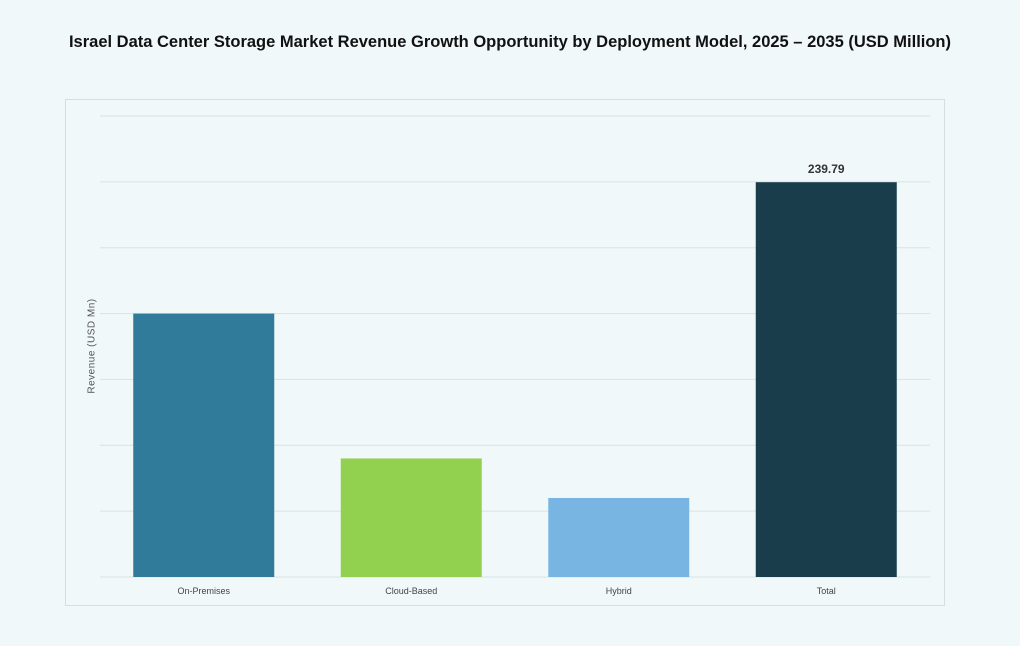  What do you see at coordinates (826, 169) in the screenshot?
I see `data-label: 239.79` at bounding box center [826, 169].